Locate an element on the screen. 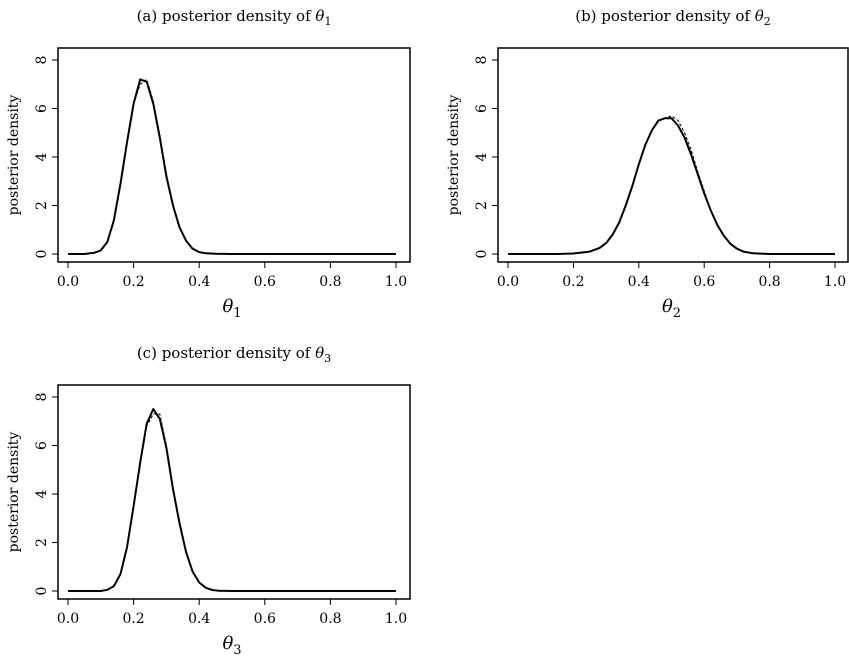 The width and height of the screenshot is (849, 663). chart-title-text: (c) posterior density of is located at coordinates (226, 353).